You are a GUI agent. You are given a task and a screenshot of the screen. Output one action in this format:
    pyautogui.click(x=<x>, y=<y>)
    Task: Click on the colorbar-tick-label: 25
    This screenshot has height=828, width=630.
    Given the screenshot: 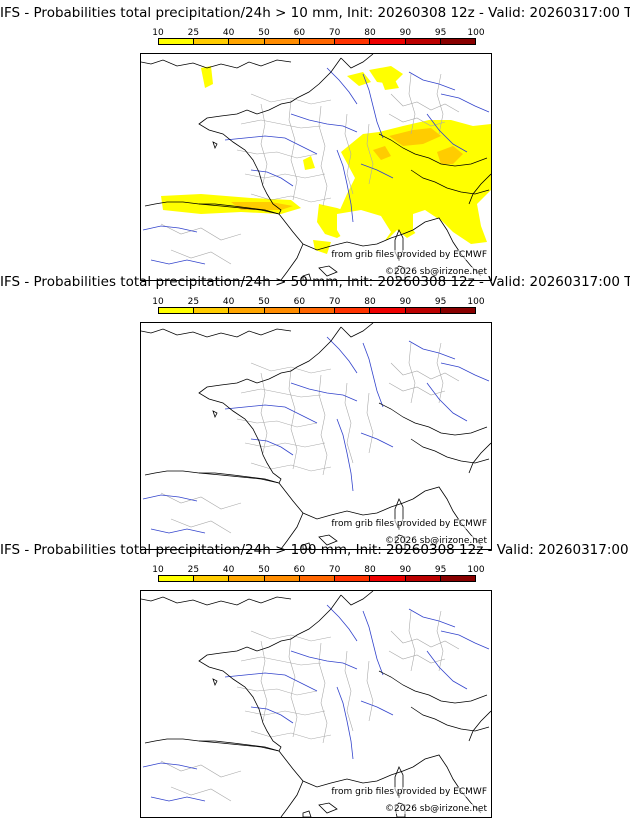 What is the action you would take?
    pyautogui.click(x=193, y=33)
    